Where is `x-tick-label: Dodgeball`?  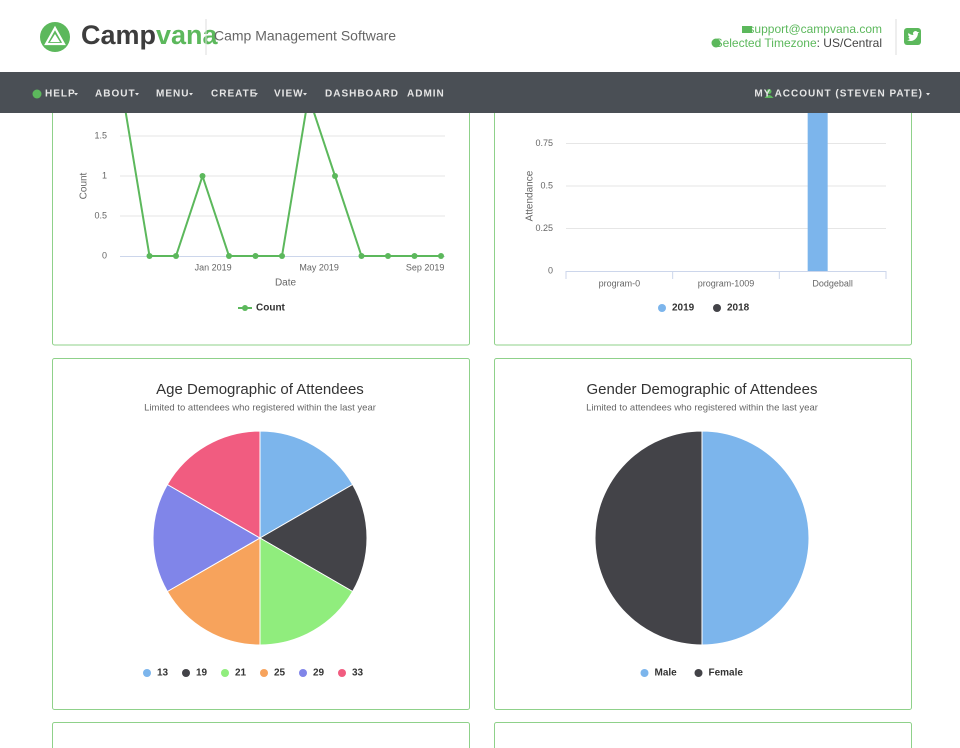 x-tick-label: Dodgeball is located at coordinates (832, 283).